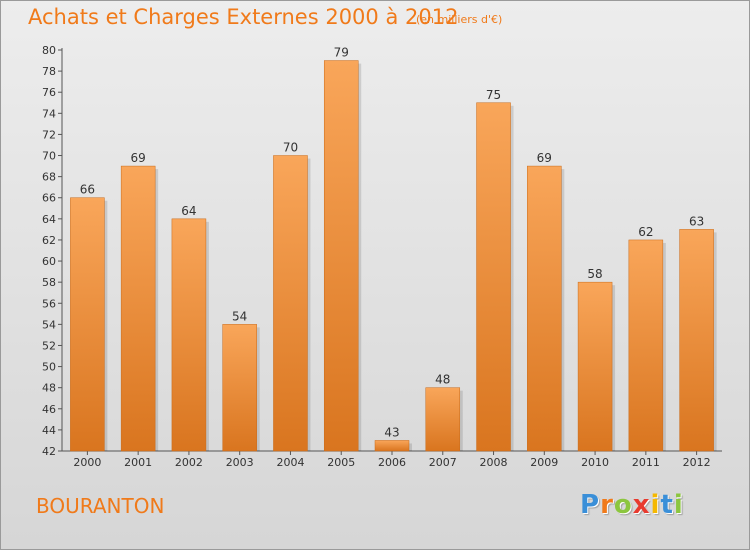 The height and width of the screenshot is (550, 750). What do you see at coordinates (49, 345) in the screenshot?
I see `y-tick-label: 52` at bounding box center [49, 345].